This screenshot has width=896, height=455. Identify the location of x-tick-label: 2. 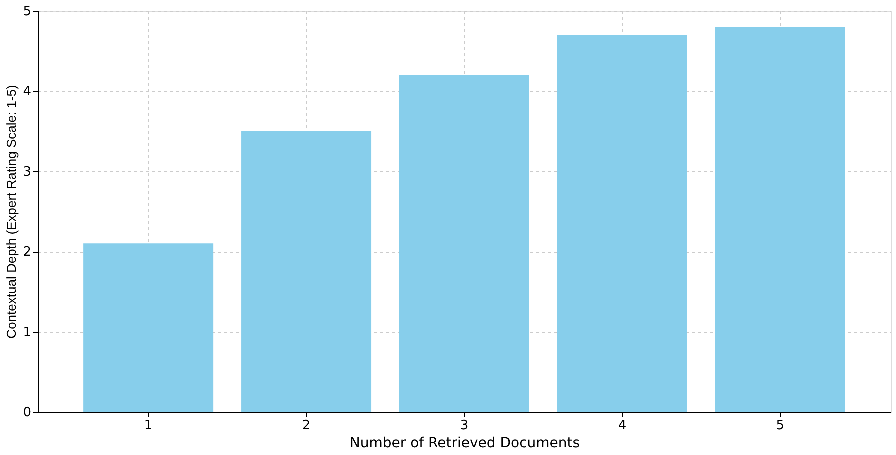
(306, 426).